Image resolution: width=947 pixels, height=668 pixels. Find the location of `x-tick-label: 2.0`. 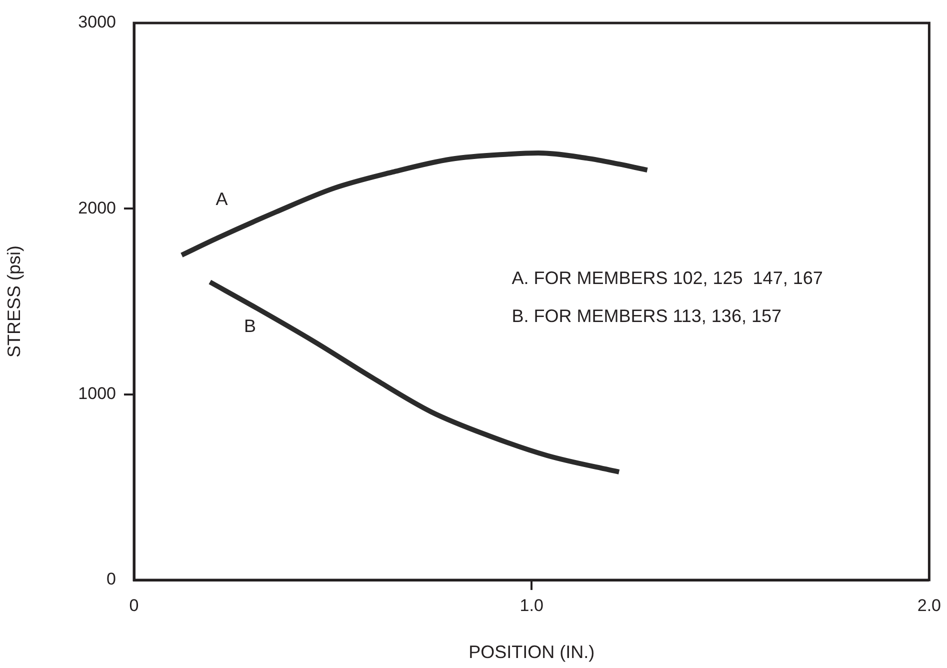

x-tick-label: 2.0 is located at coordinates (929, 605).